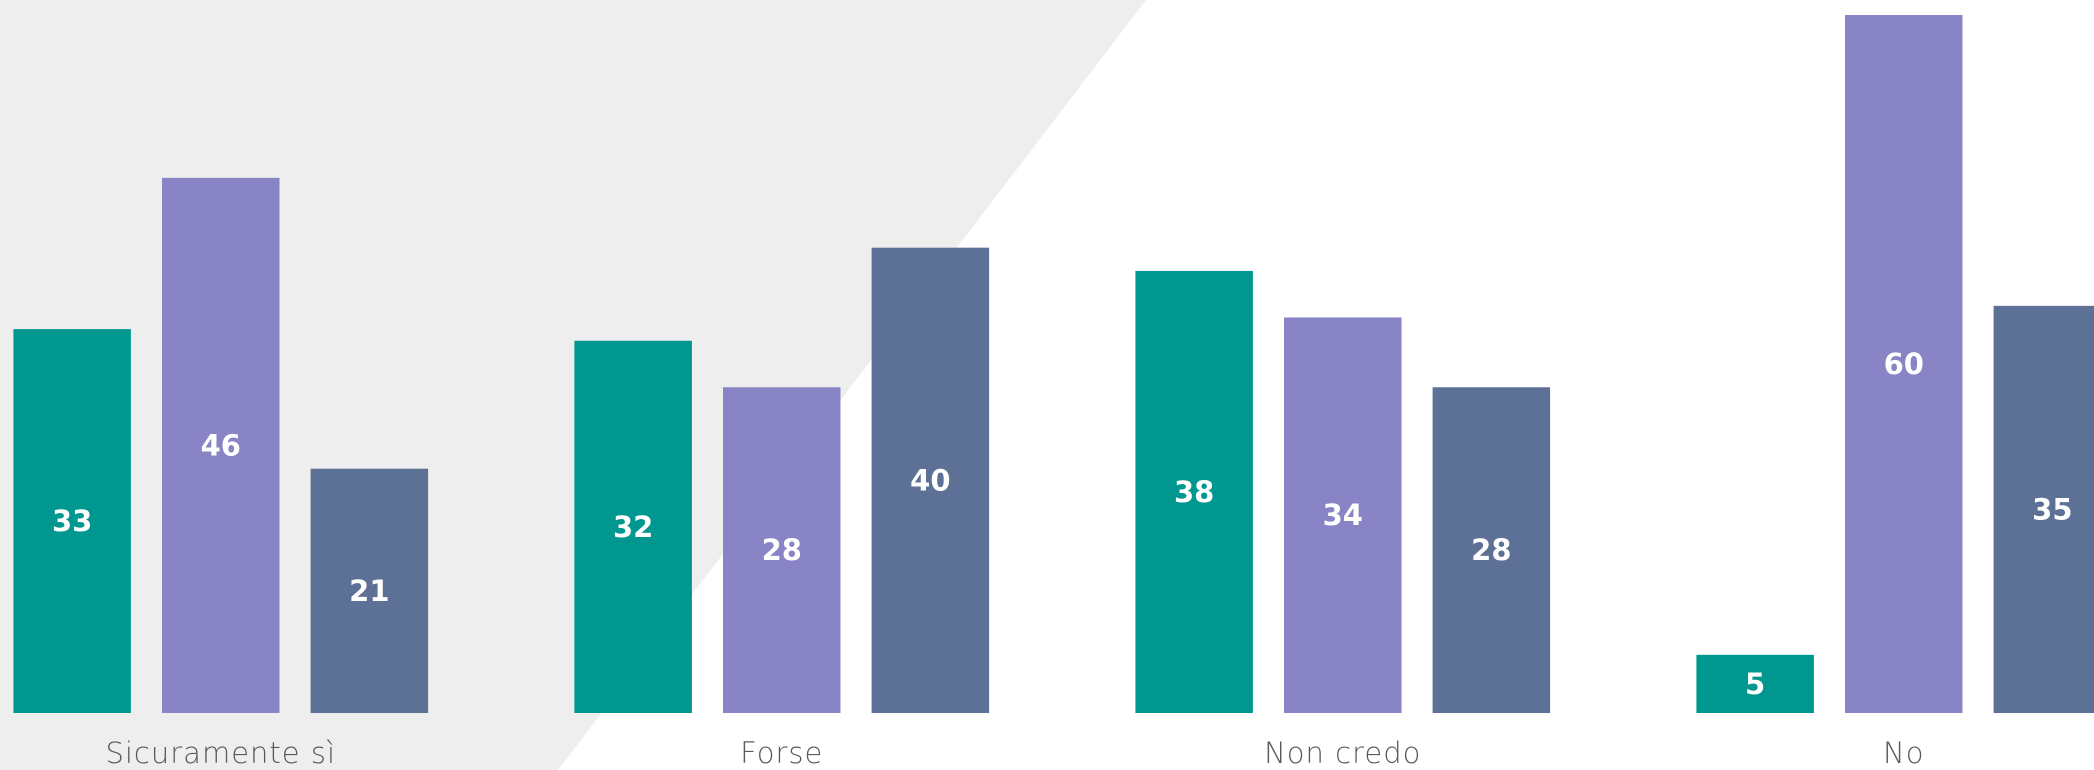 Image resolution: width=2094 pixels, height=770 pixels. I want to click on value-label: 46, so click(221, 445).